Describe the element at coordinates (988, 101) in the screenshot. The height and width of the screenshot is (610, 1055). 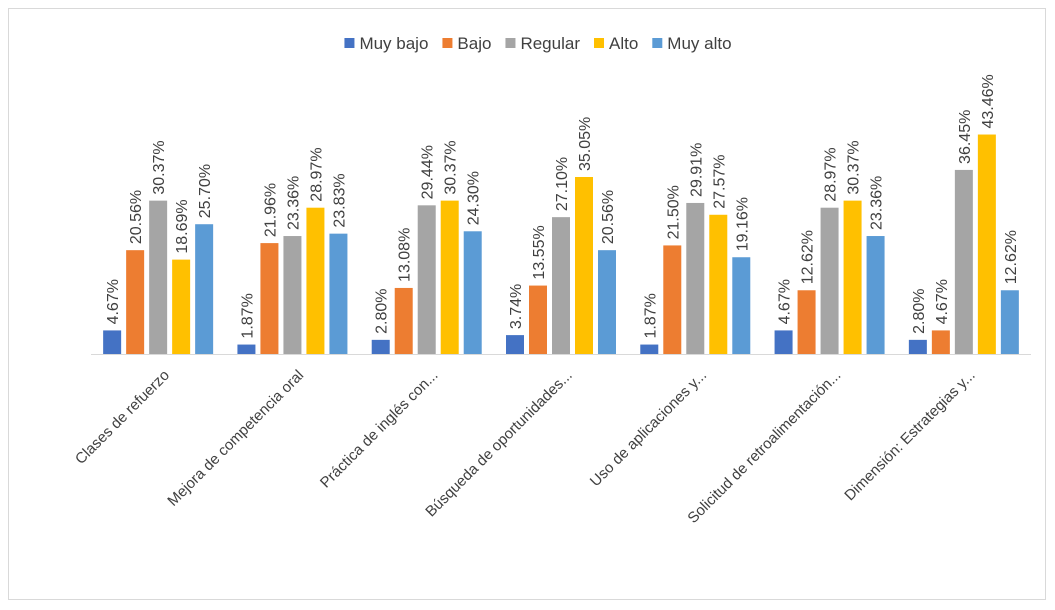
I see `data-label: 43.46%` at that location.